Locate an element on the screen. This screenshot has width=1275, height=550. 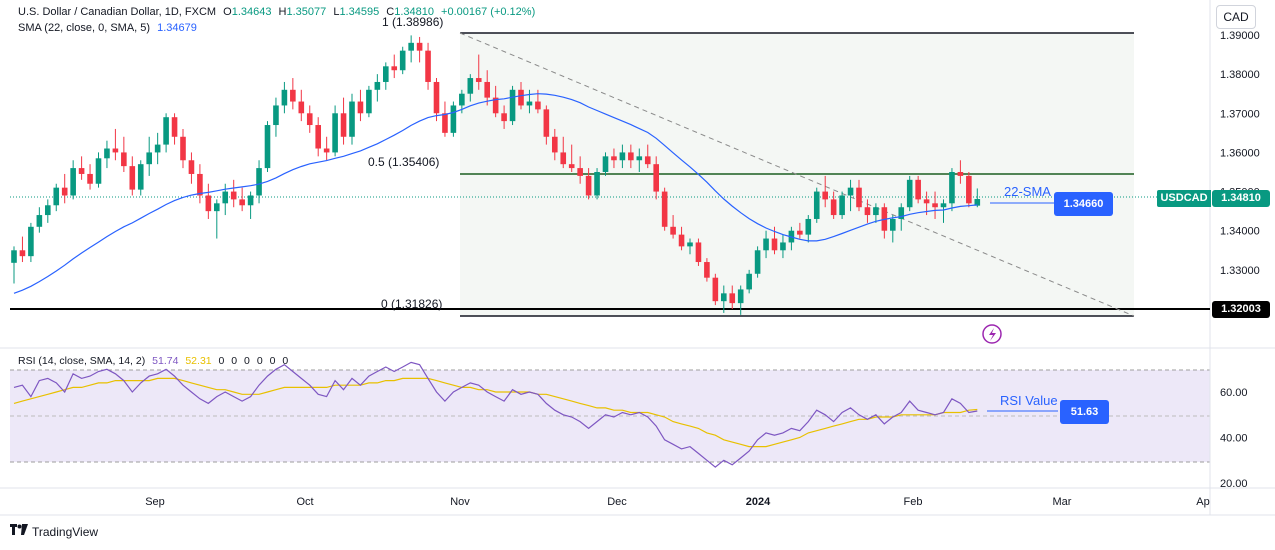
time-tick-label: Nov is located at coordinates (460, 502).